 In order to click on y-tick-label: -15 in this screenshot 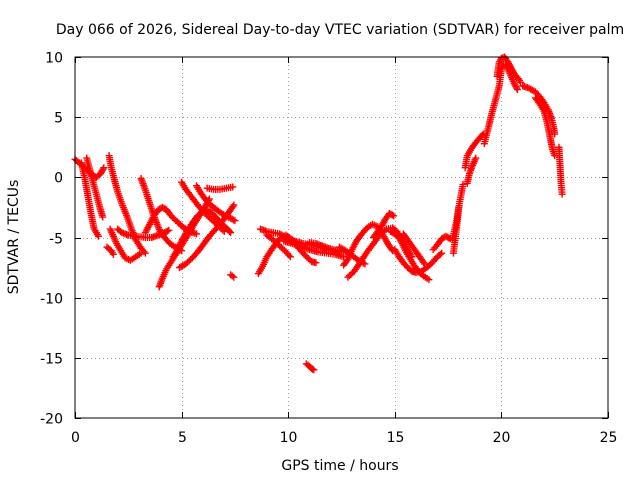, I will do `click(51, 360)`.